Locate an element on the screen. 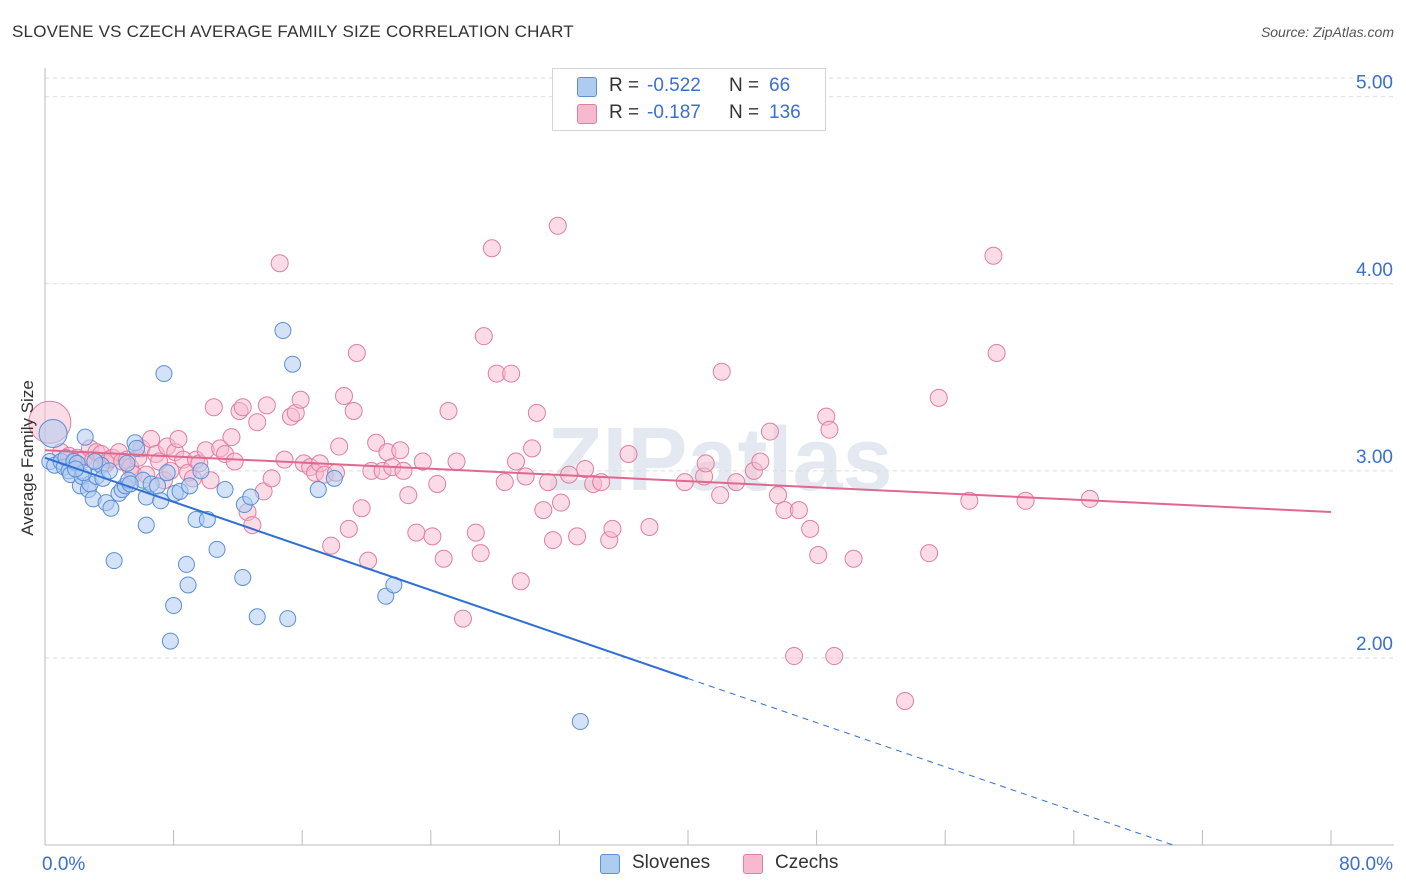 The width and height of the screenshot is (1406, 892). source-label: Source: ZipAtlas.com is located at coordinates (1327, 32).